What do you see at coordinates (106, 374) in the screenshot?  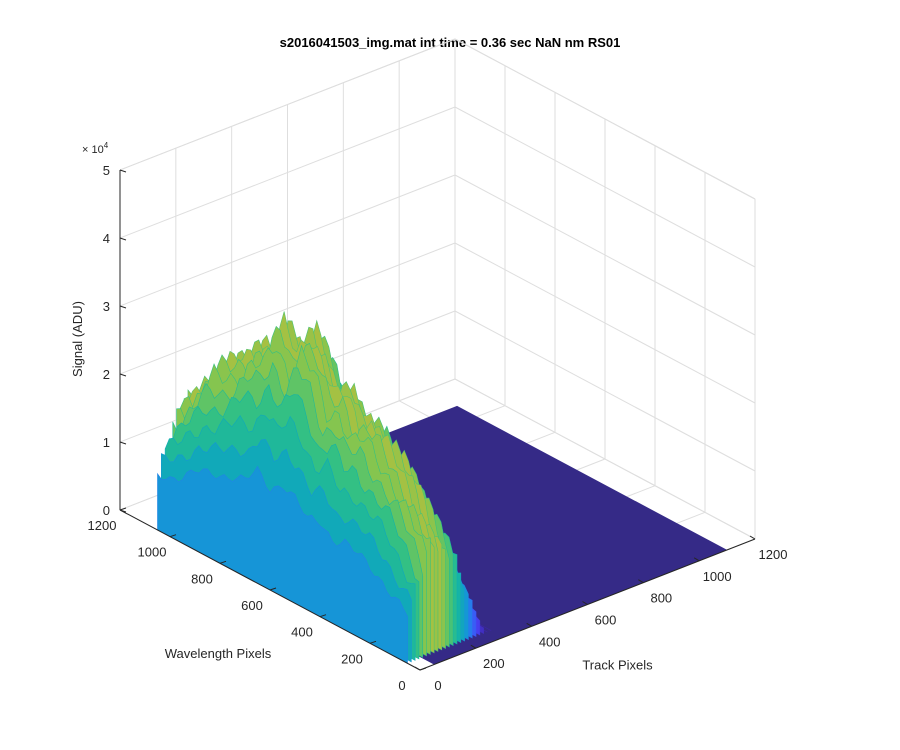 I see `z-tick-label: 2` at bounding box center [106, 374].